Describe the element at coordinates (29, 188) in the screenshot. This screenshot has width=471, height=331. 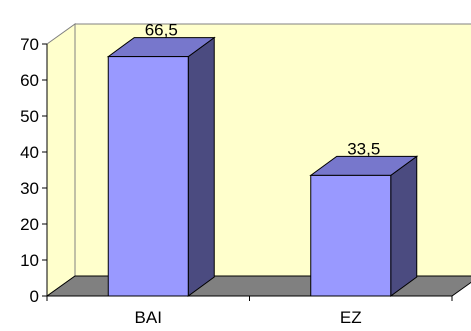
I see `y-tick-label: 30` at that location.